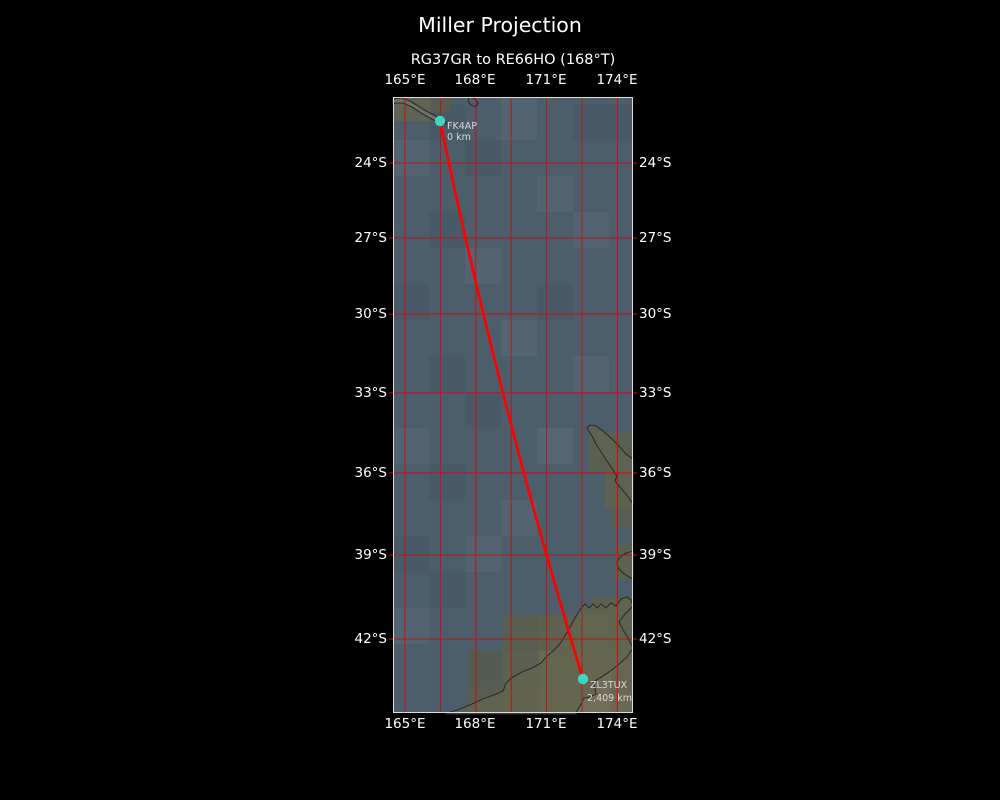 The width and height of the screenshot is (1000, 800). Describe the element at coordinates (539, 655) in the screenshot. I see `coastline-south-island` at that location.